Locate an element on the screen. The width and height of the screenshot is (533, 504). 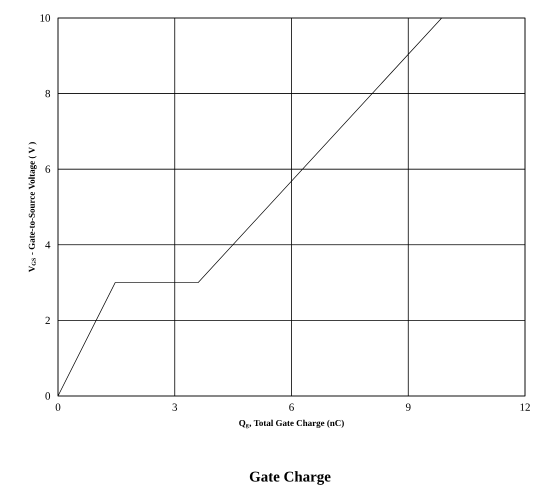
y-tick-label: 10 is located at coordinates (45, 18).